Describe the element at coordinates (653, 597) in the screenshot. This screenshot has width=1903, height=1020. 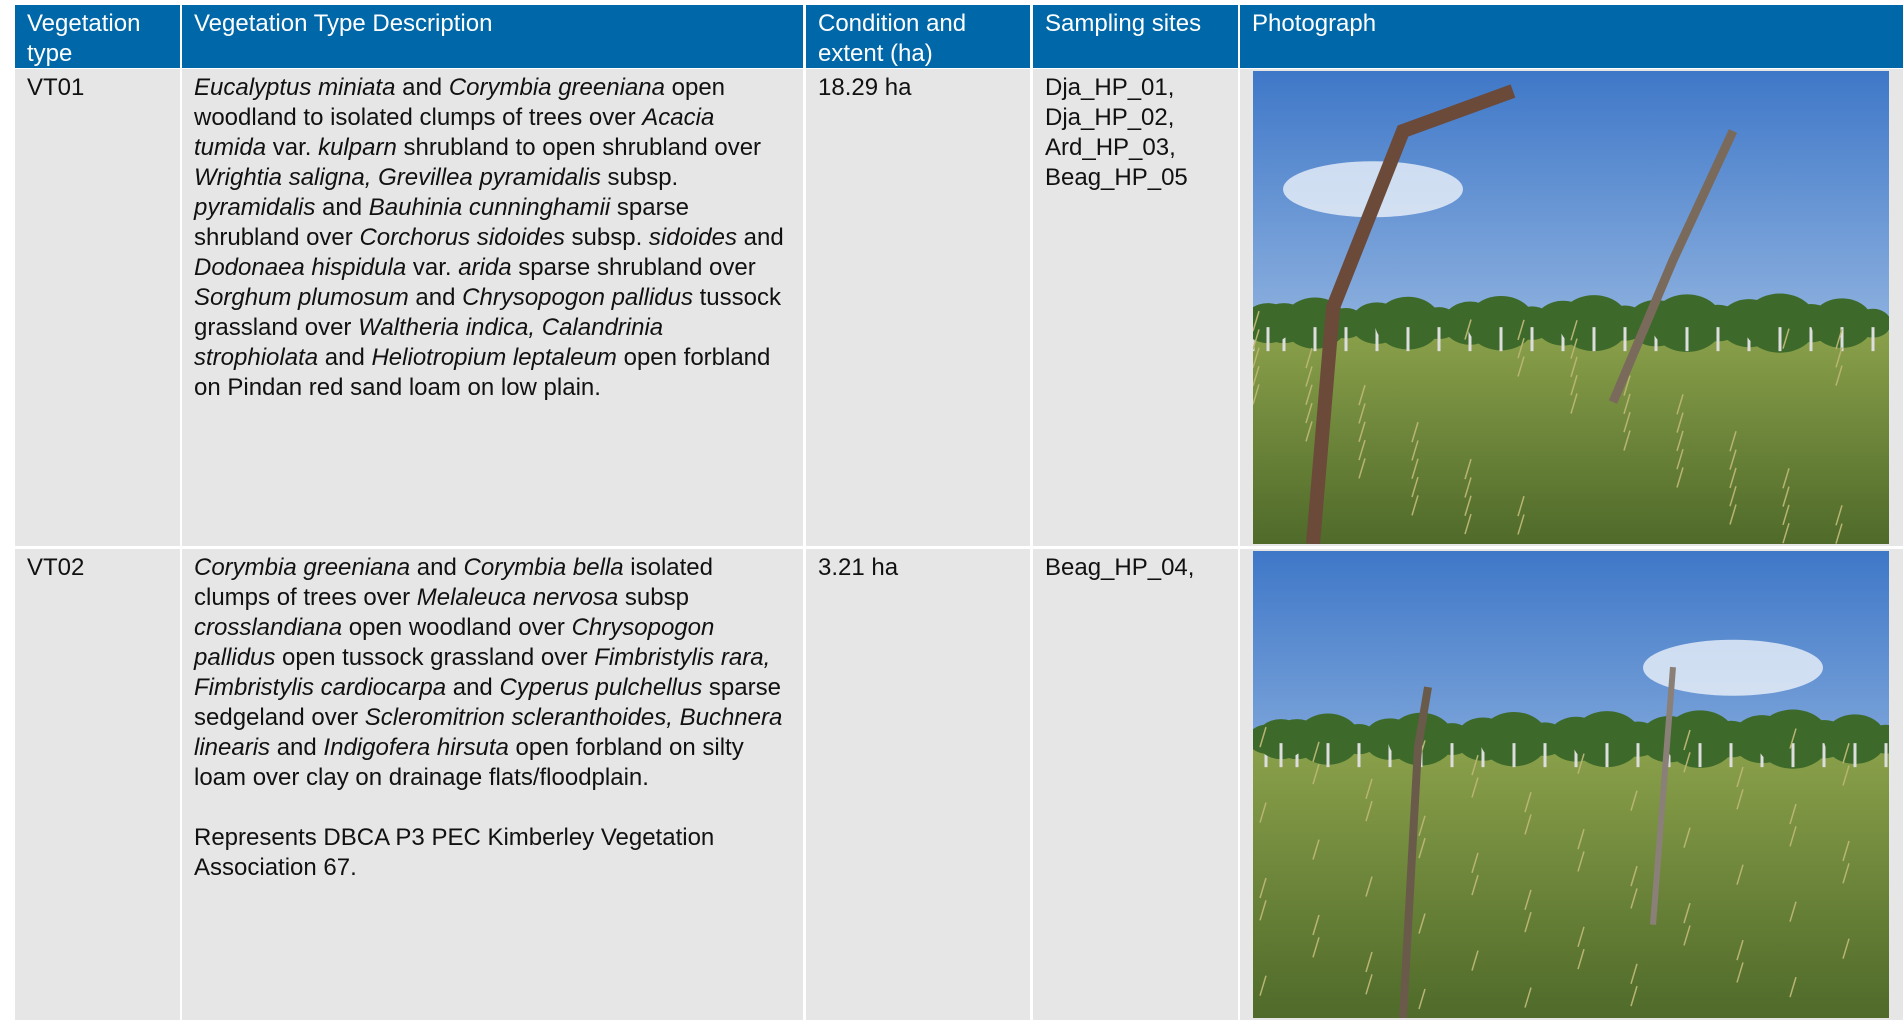
I see `description-text: subsp` at that location.